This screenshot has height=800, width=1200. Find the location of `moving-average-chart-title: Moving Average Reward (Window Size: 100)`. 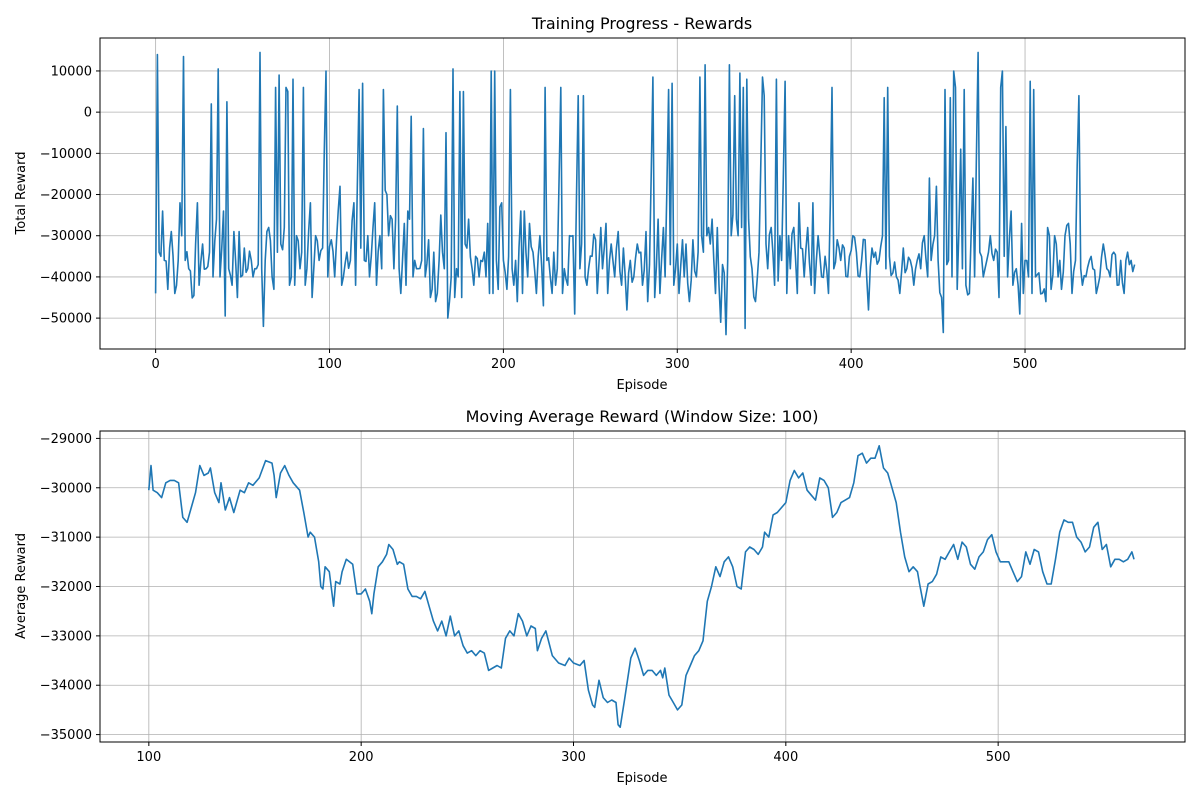

moving-average-chart-title: Moving Average Reward (Window Size: 100) is located at coordinates (642, 416).